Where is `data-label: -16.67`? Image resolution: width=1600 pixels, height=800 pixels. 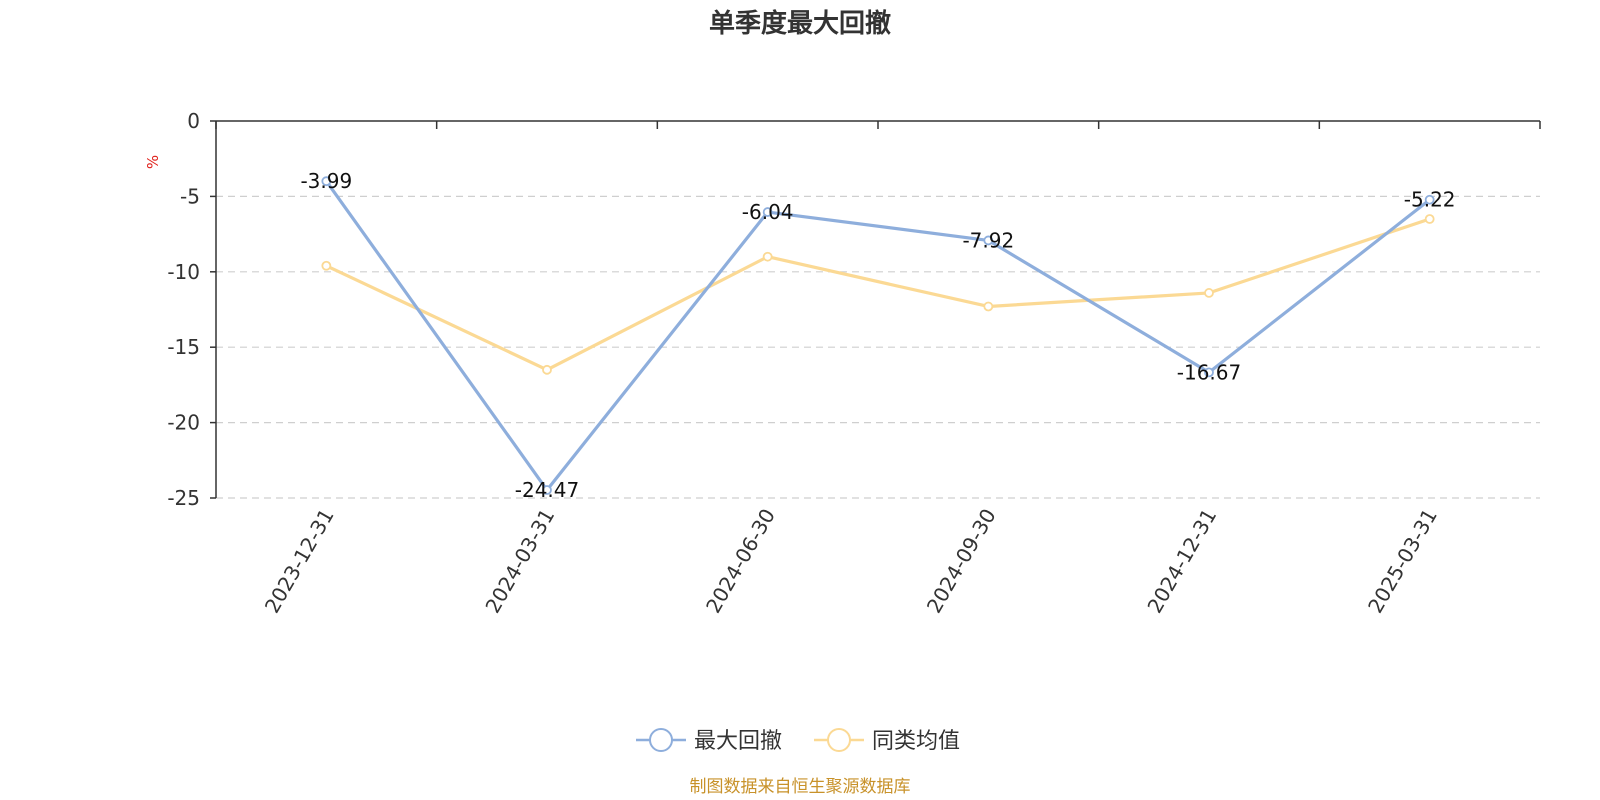 data-label: -16.67 is located at coordinates (1209, 372).